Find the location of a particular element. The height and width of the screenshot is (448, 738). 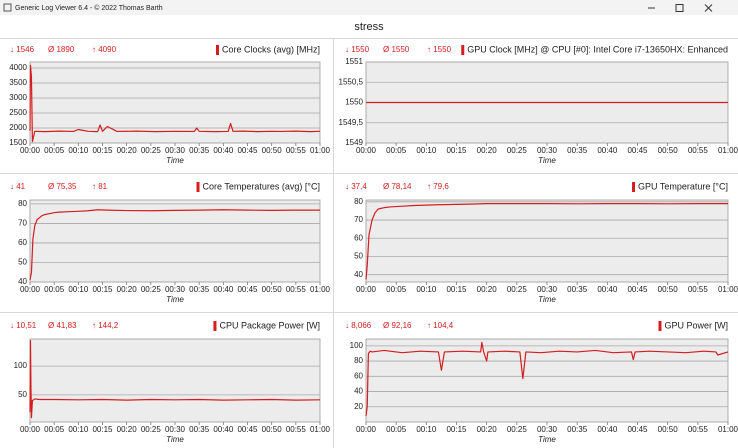

stat-label: ↑ 104,4 is located at coordinates (440, 325).